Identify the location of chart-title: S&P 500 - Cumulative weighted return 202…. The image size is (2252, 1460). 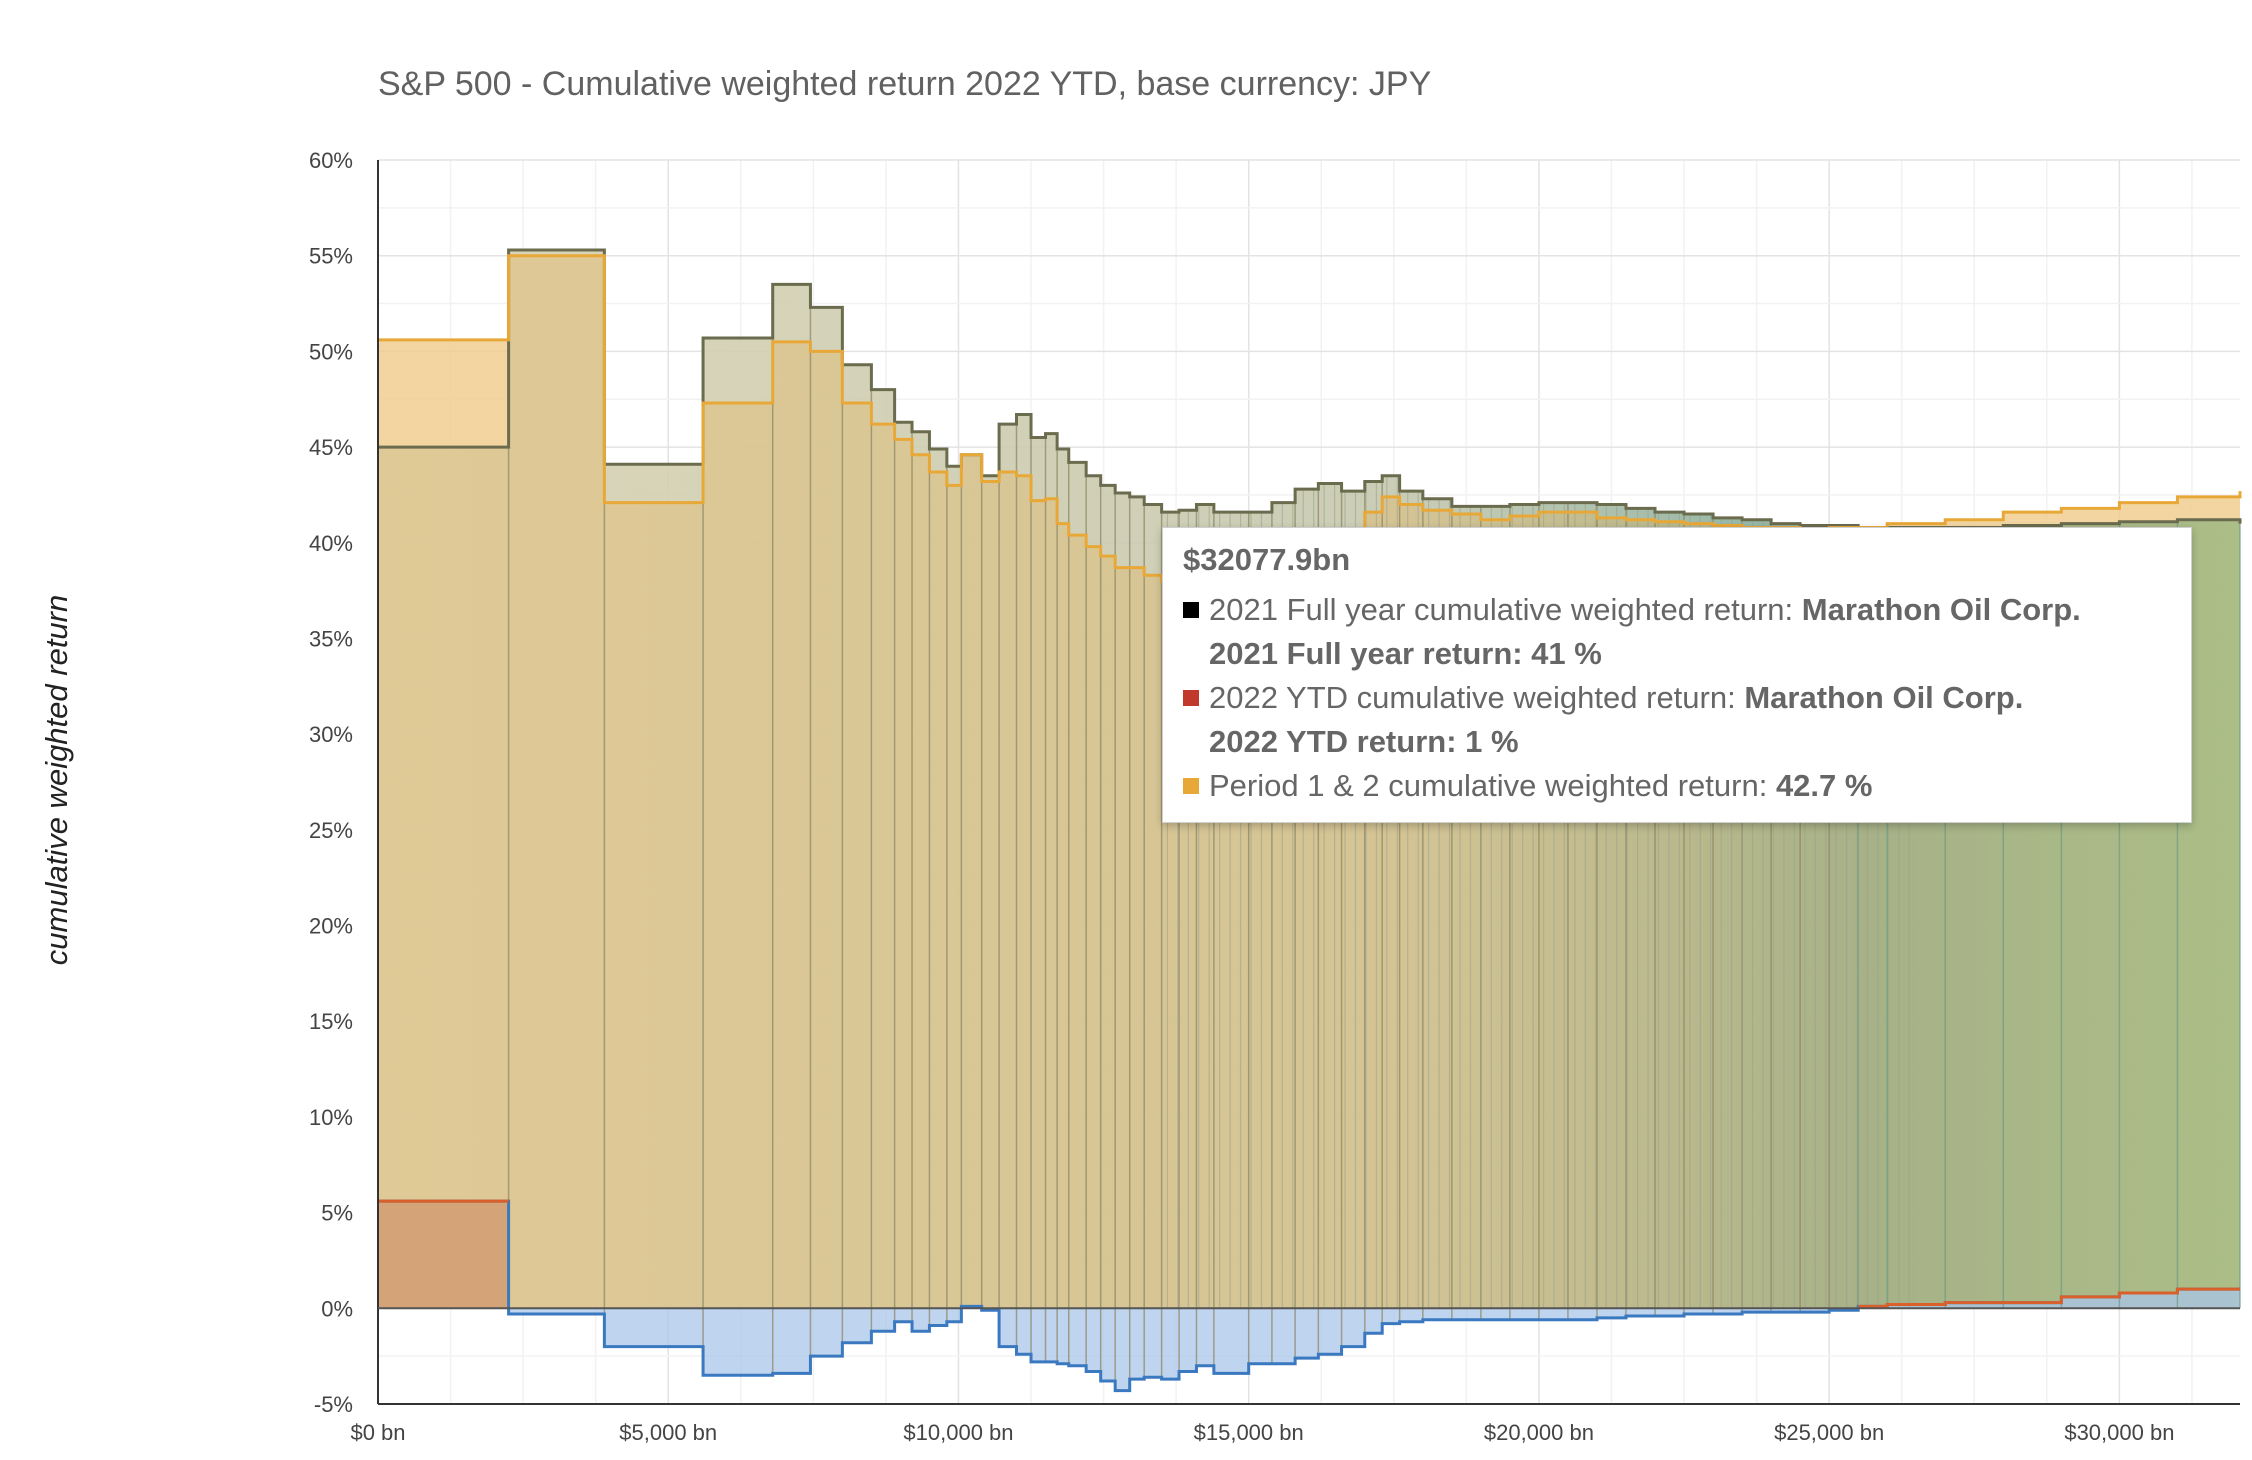
(904, 84).